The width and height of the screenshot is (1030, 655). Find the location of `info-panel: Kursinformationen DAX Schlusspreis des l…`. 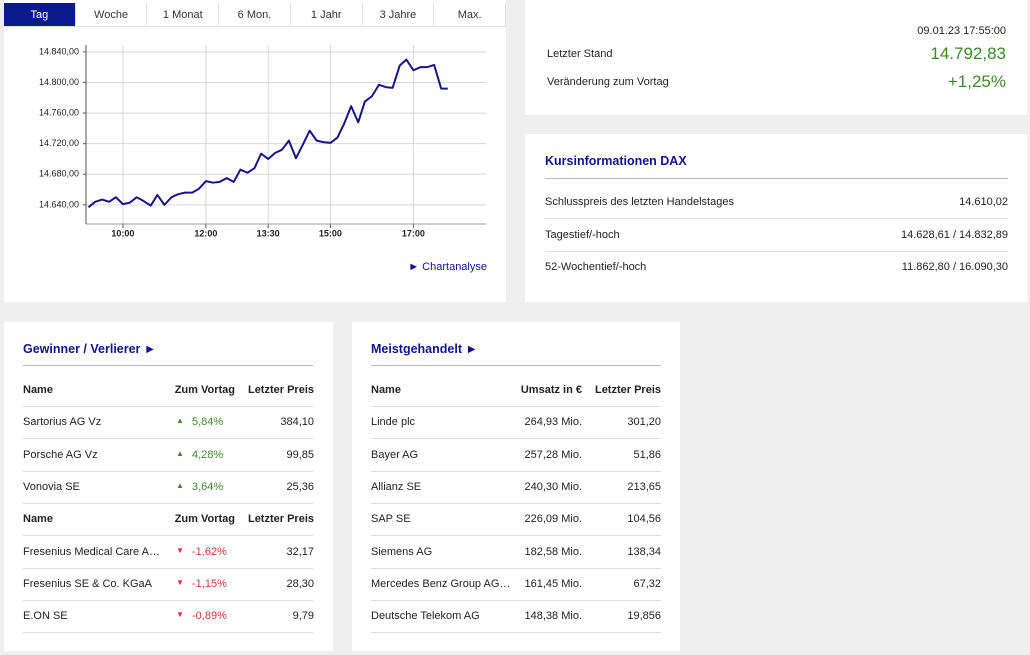

info-panel: Kursinformationen DAX Schlusspreis des l… is located at coordinates (776, 218).